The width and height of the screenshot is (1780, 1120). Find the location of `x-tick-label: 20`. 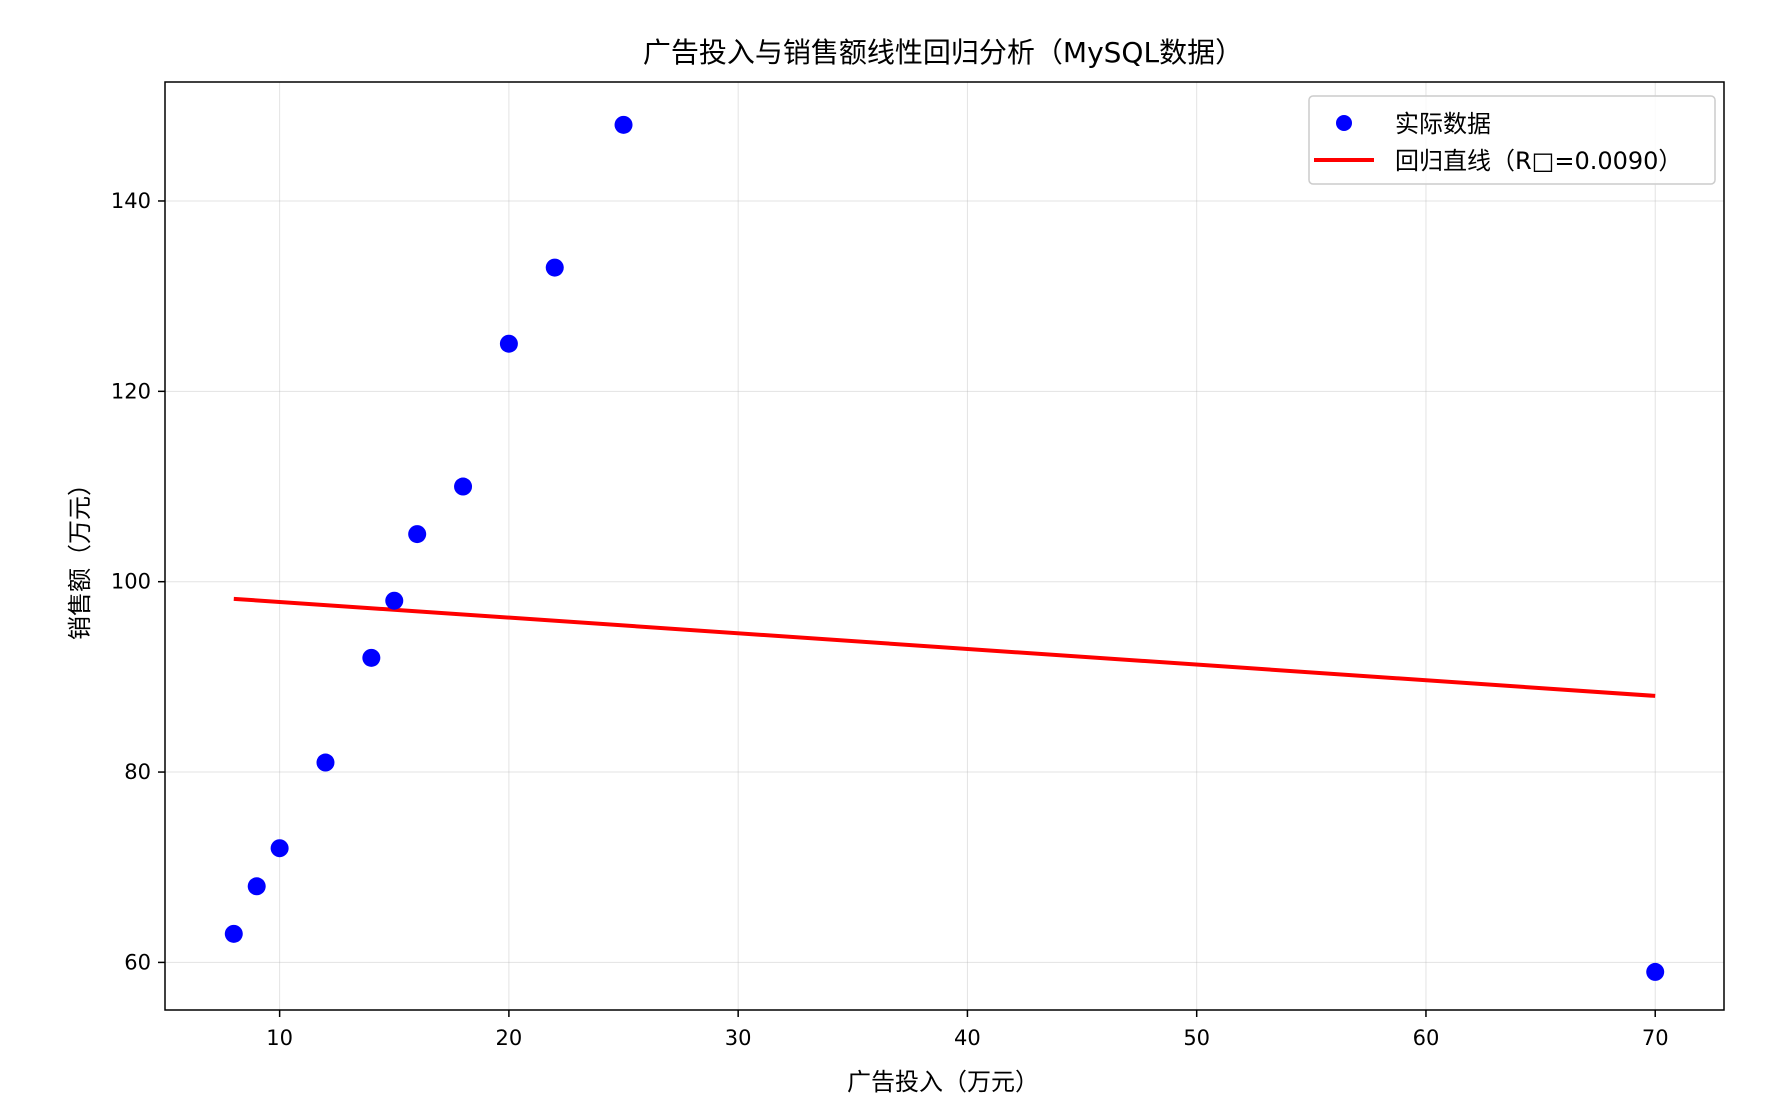

x-tick-label: 20 is located at coordinates (509, 1038).